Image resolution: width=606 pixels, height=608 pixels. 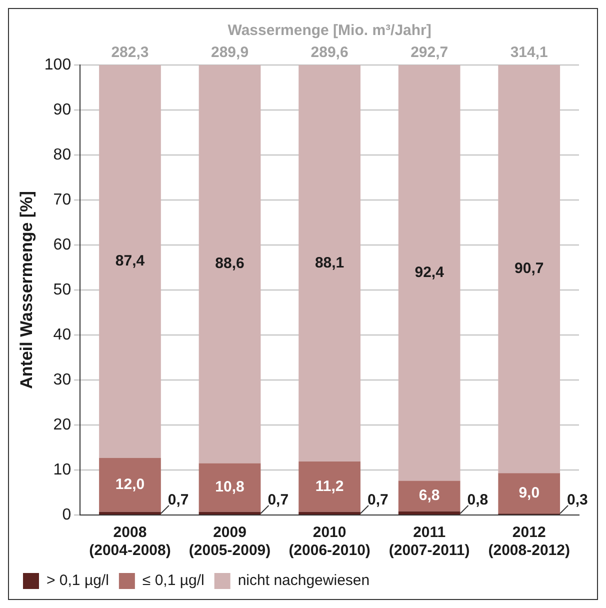 What do you see at coordinates (529, 542) in the screenshot?
I see `x-tick-label: 2012 (2008-2012)` at bounding box center [529, 542].